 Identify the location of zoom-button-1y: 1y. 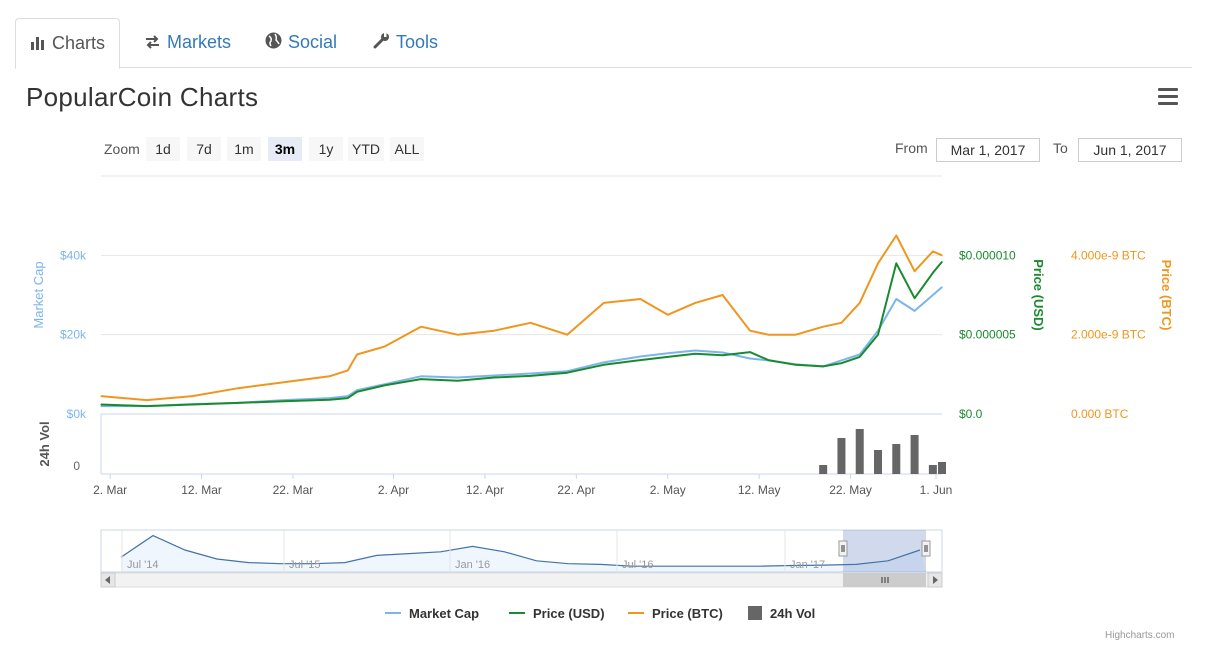
(326, 149).